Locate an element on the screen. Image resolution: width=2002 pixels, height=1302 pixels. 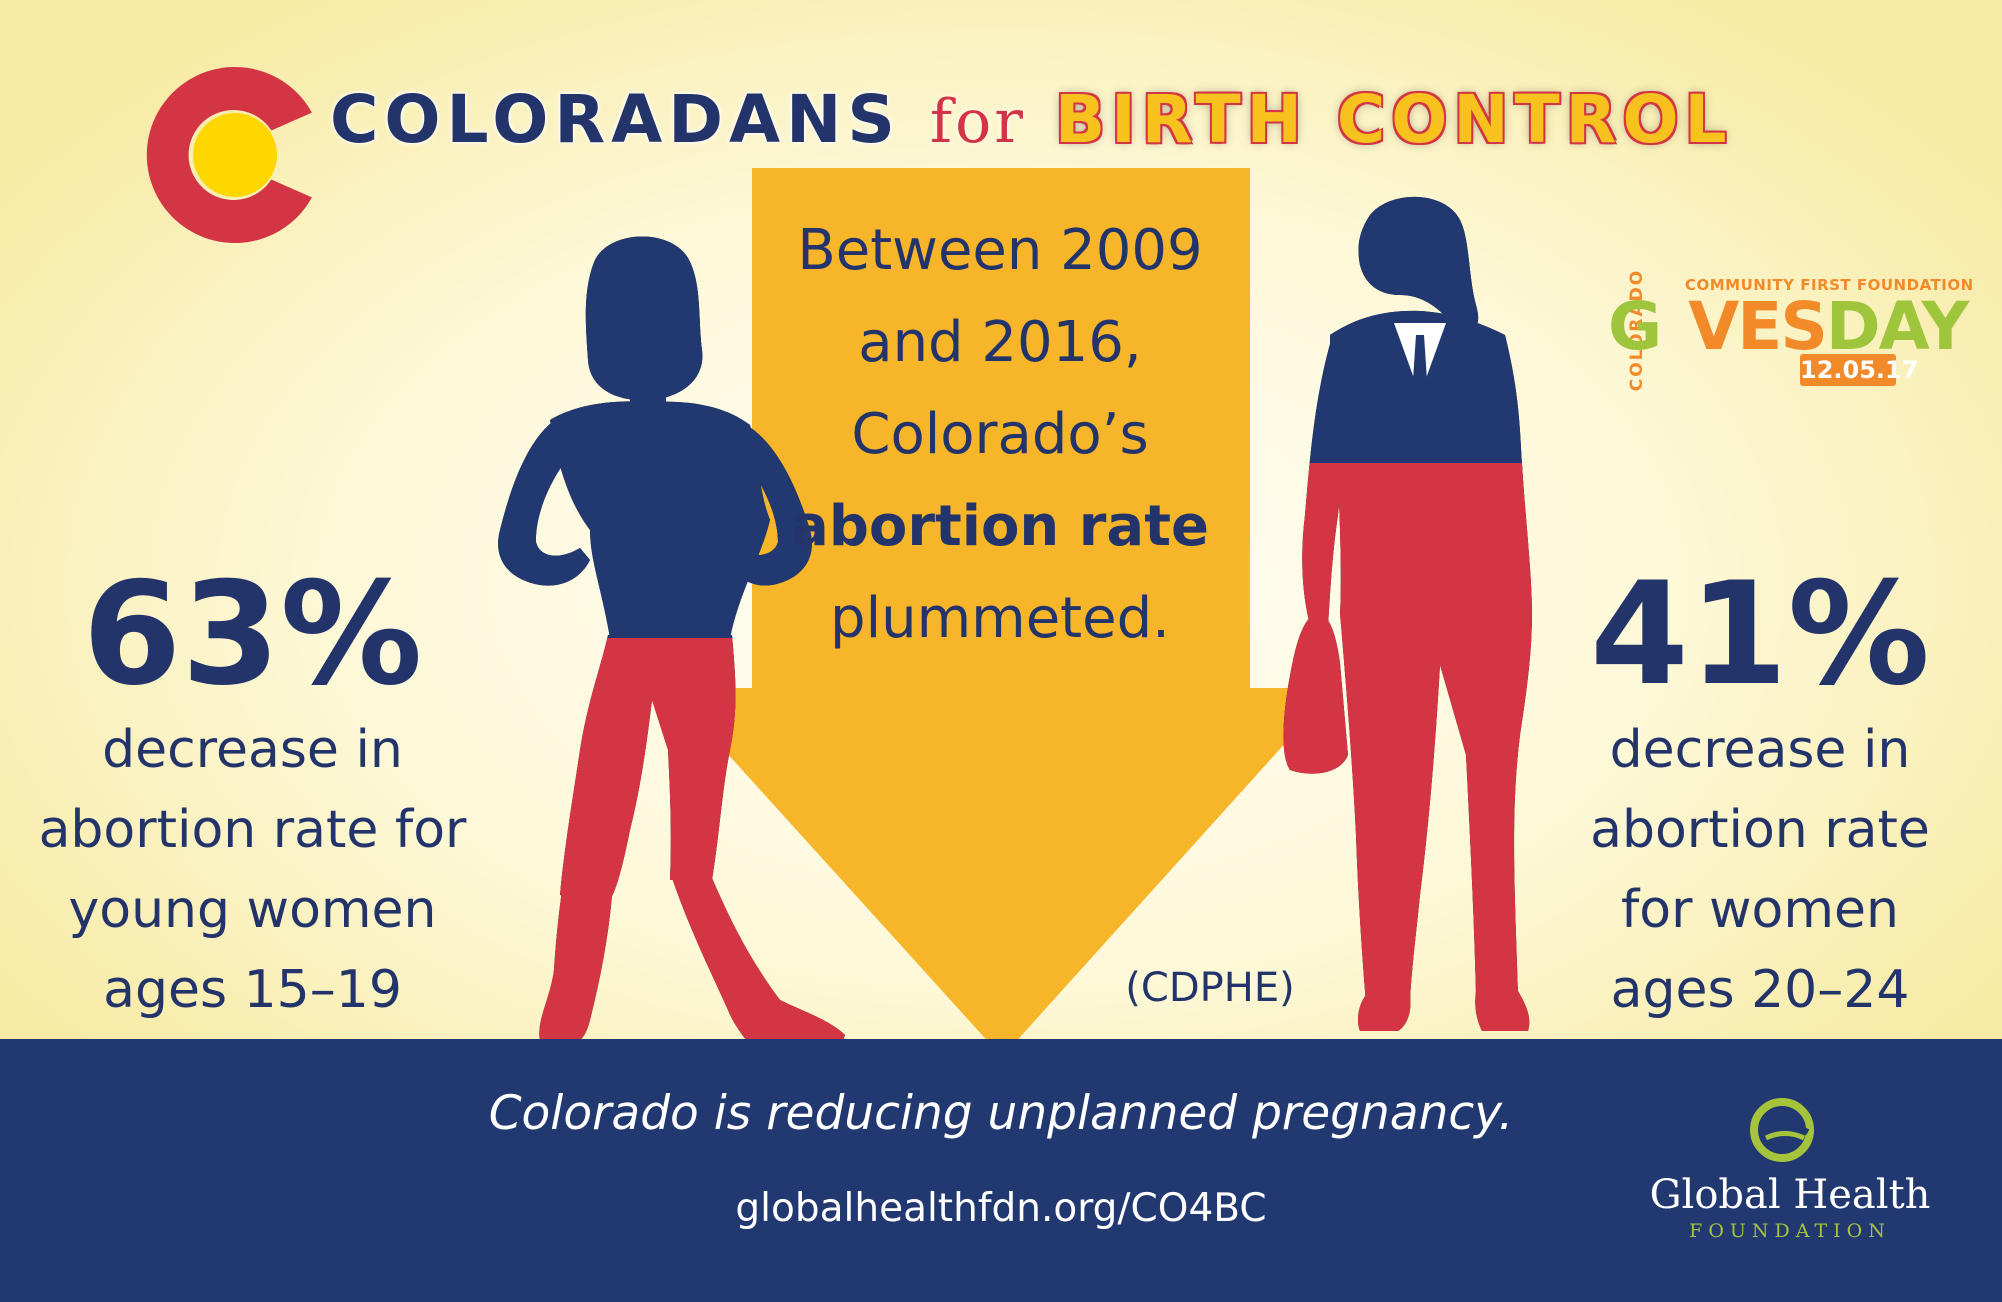
left-stat-line-1: decrease in is located at coordinates (252, 750).